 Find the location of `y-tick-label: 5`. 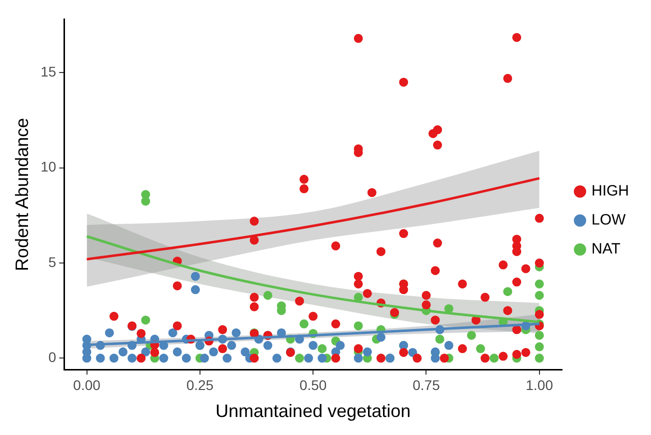

y-tick-label: 5 is located at coordinates (52, 262).